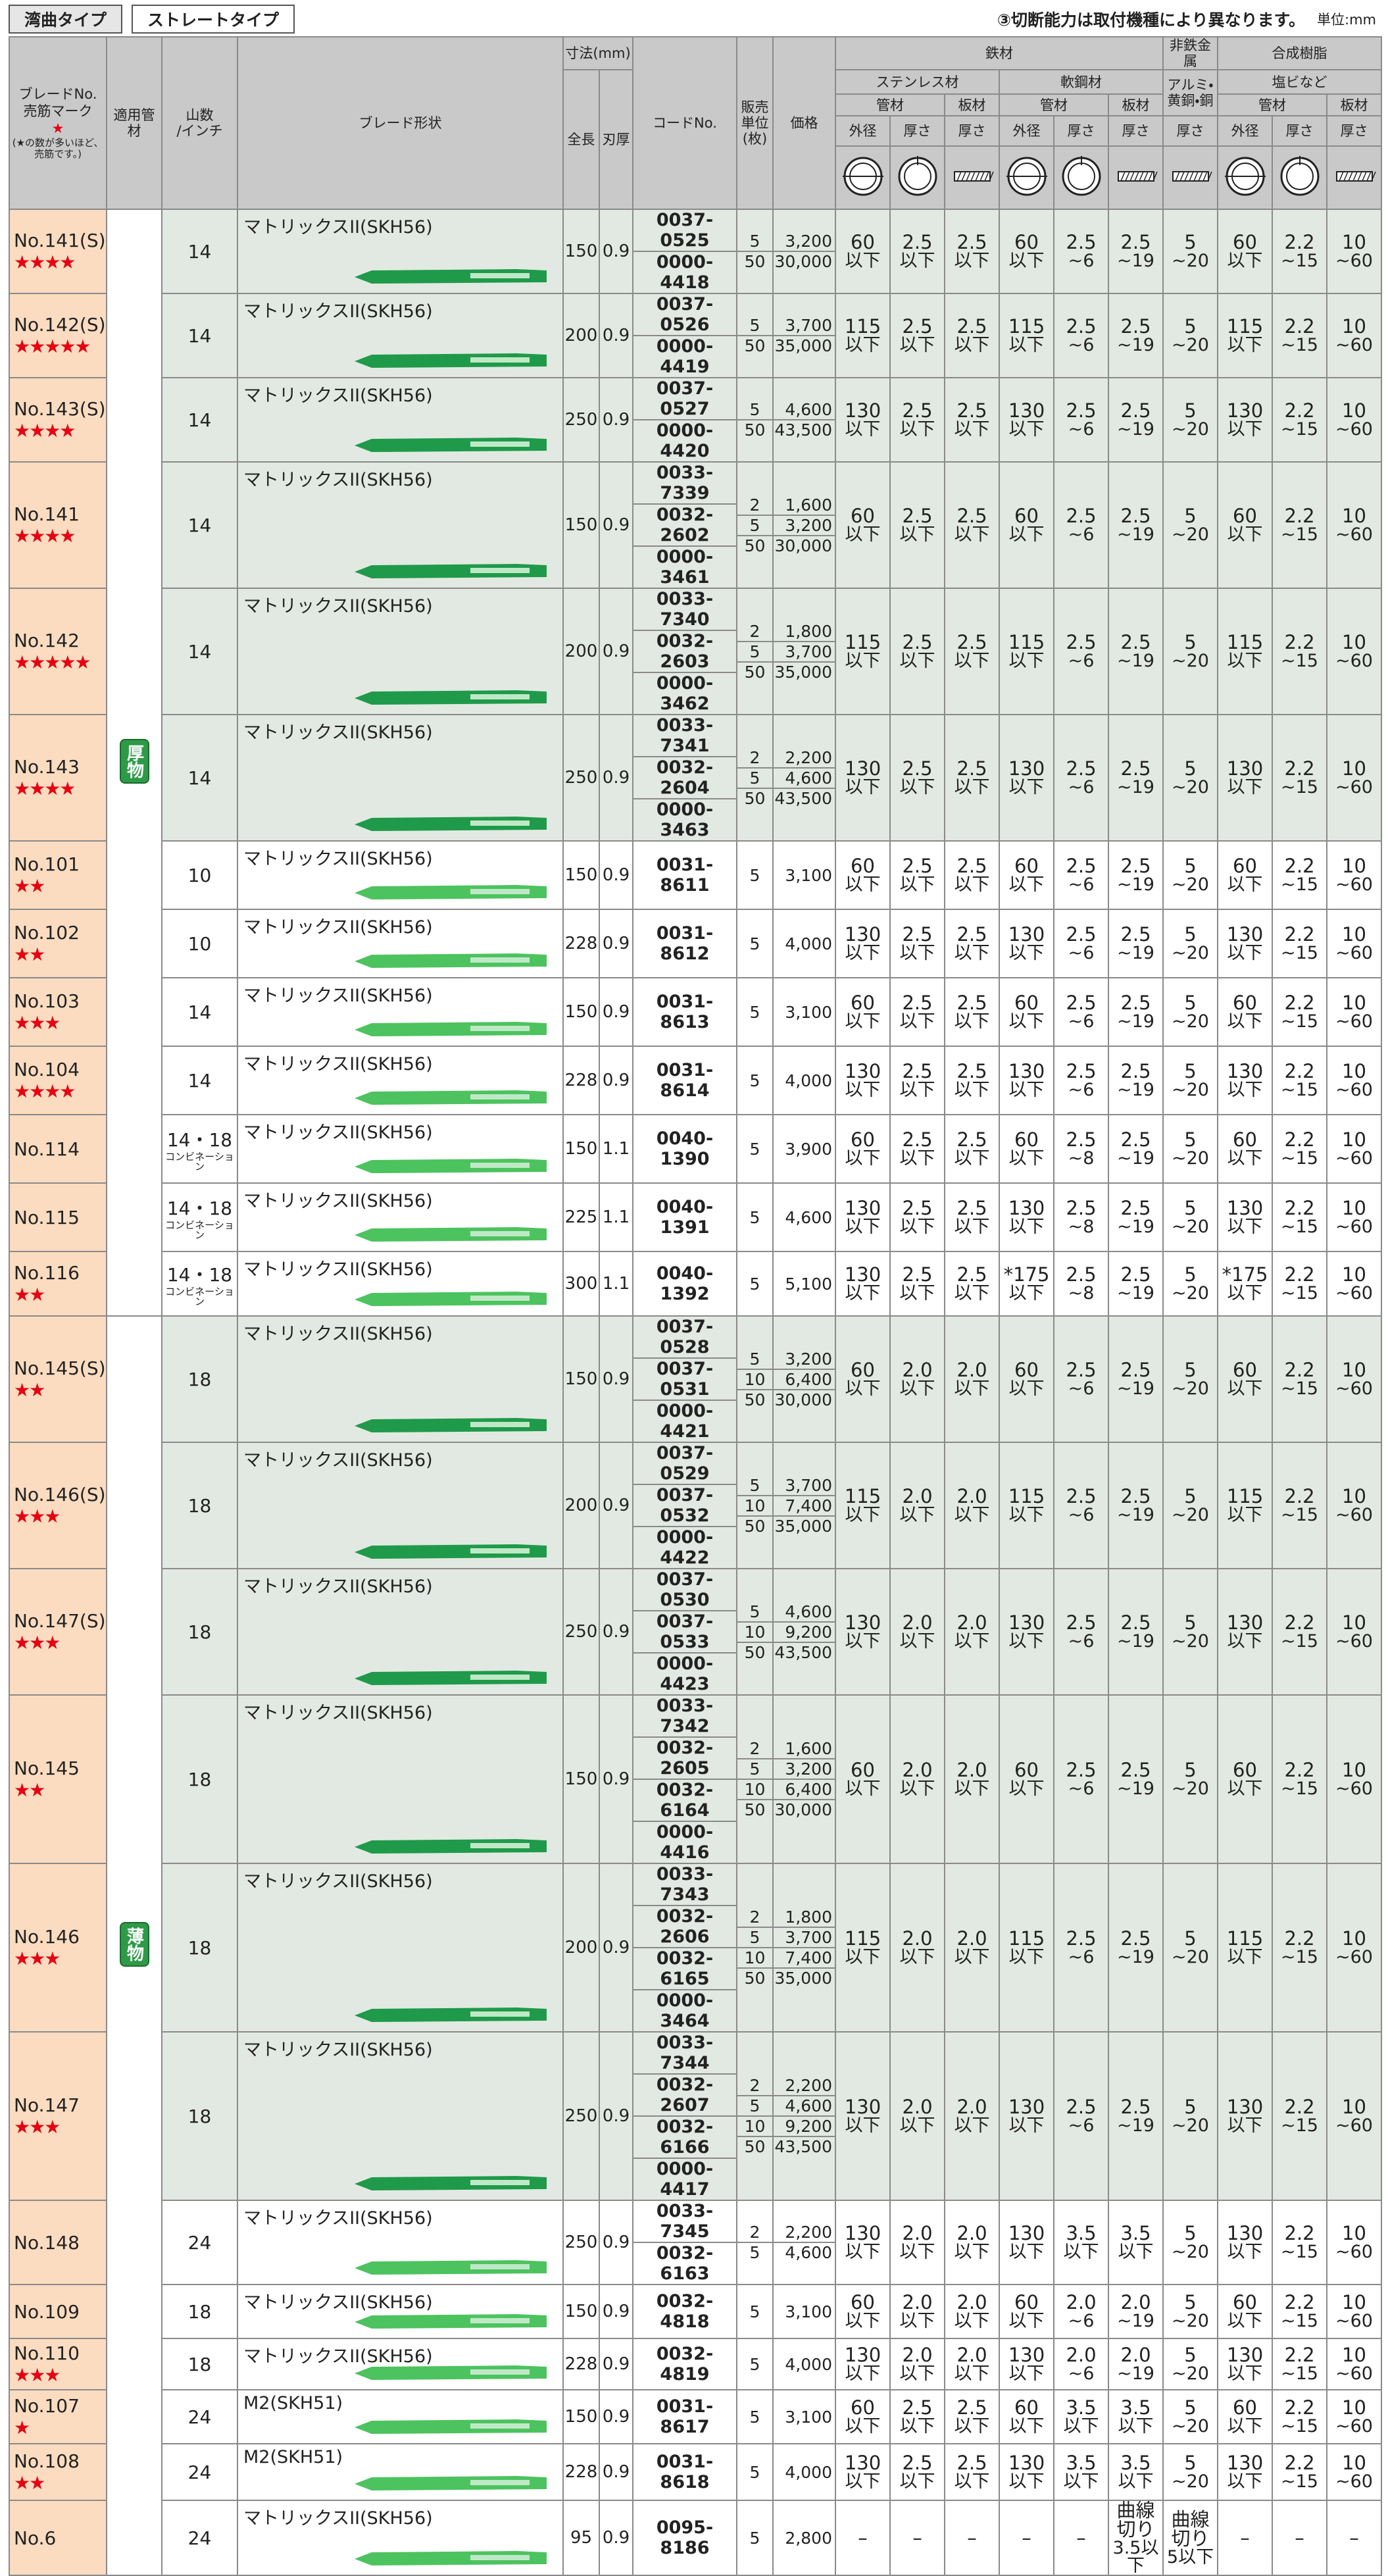 This screenshot has width=1388, height=2576. What do you see at coordinates (684, 1379) in the screenshot?
I see `code-no: 0037-0531` at bounding box center [684, 1379].